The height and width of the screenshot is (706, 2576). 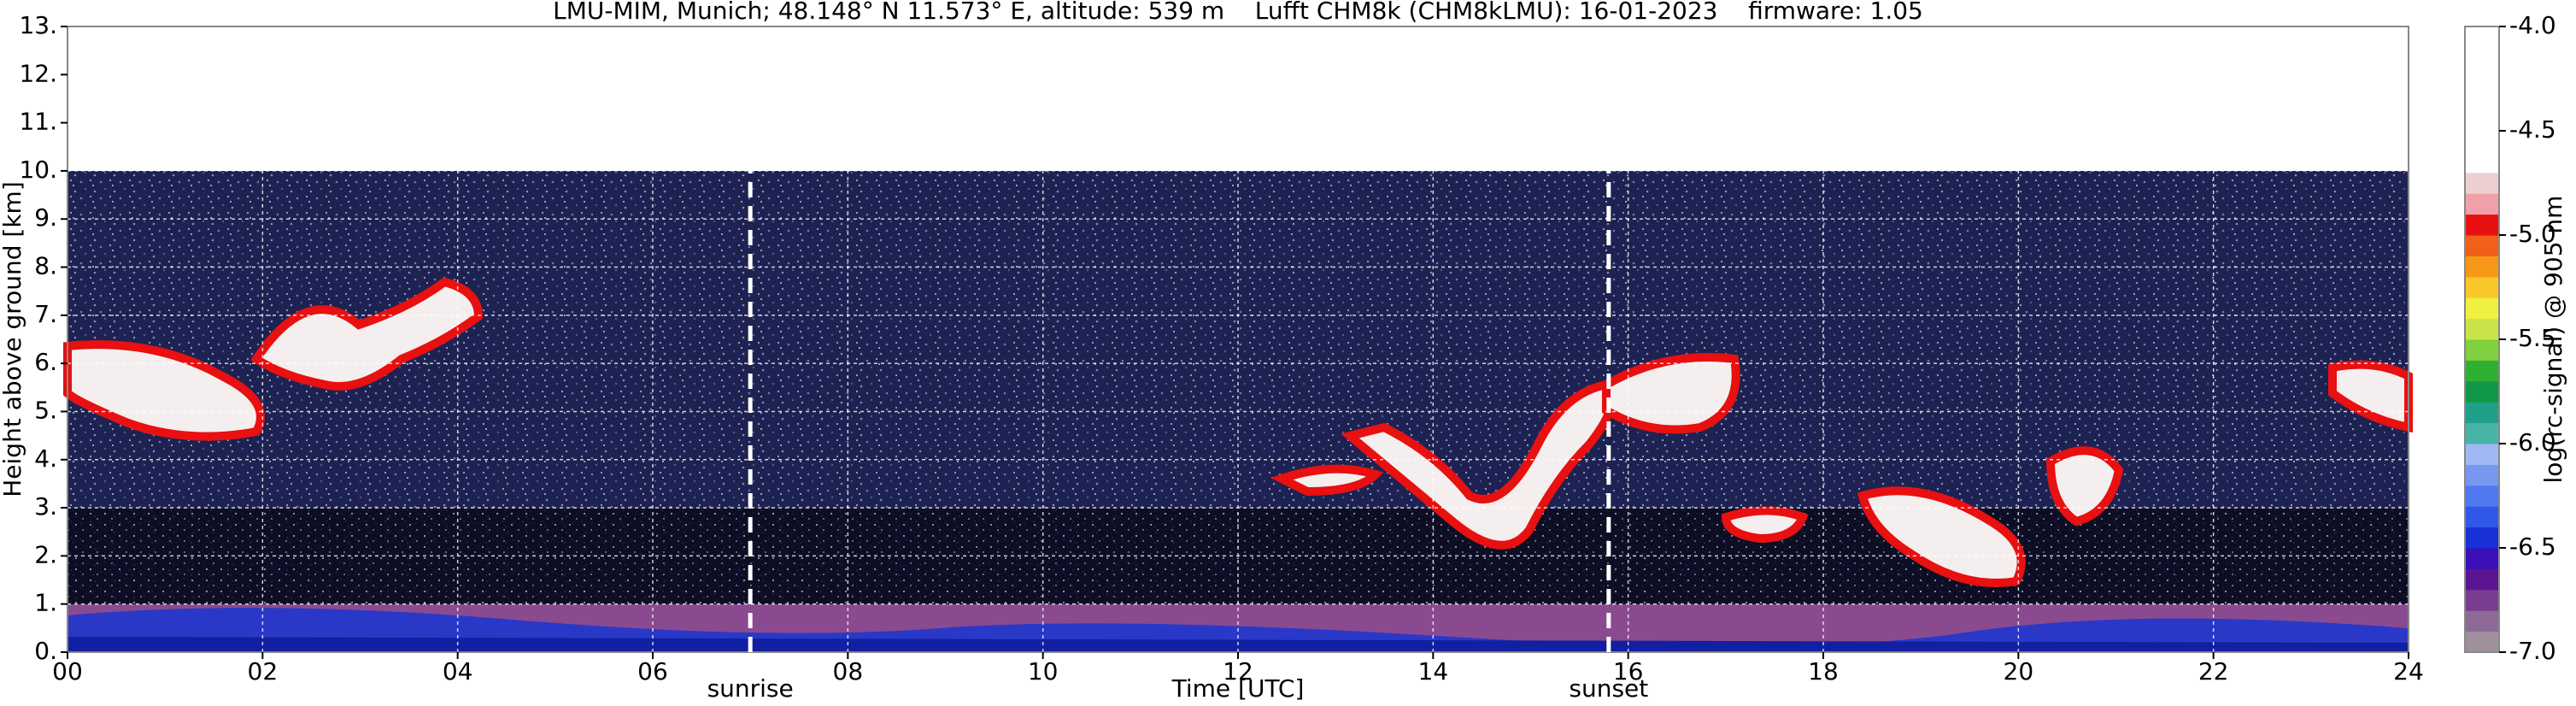 I want to click on colorbar-tick-label: -5.0, so click(x=2532, y=234).